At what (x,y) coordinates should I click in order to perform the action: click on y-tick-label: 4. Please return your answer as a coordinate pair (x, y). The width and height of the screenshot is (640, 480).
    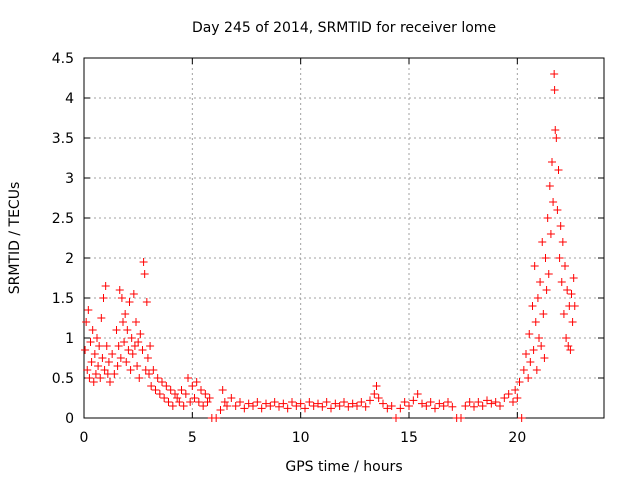
    Looking at the image, I should click on (69, 99).